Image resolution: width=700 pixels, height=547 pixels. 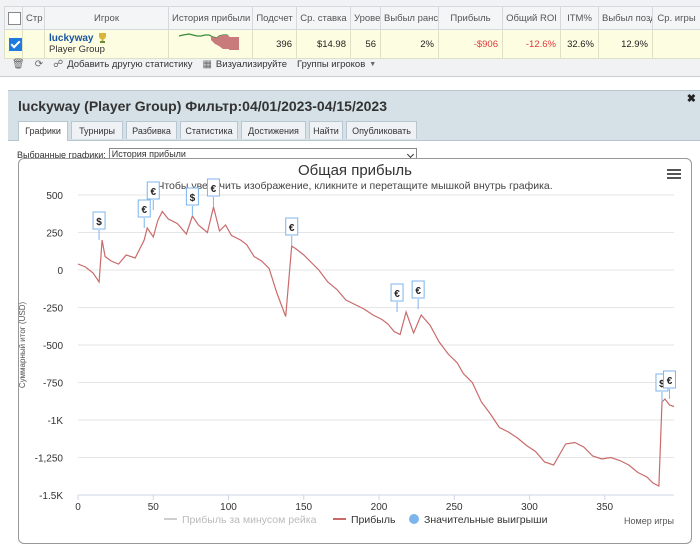 I want to click on link-icon: ☍, so click(x=58, y=64).